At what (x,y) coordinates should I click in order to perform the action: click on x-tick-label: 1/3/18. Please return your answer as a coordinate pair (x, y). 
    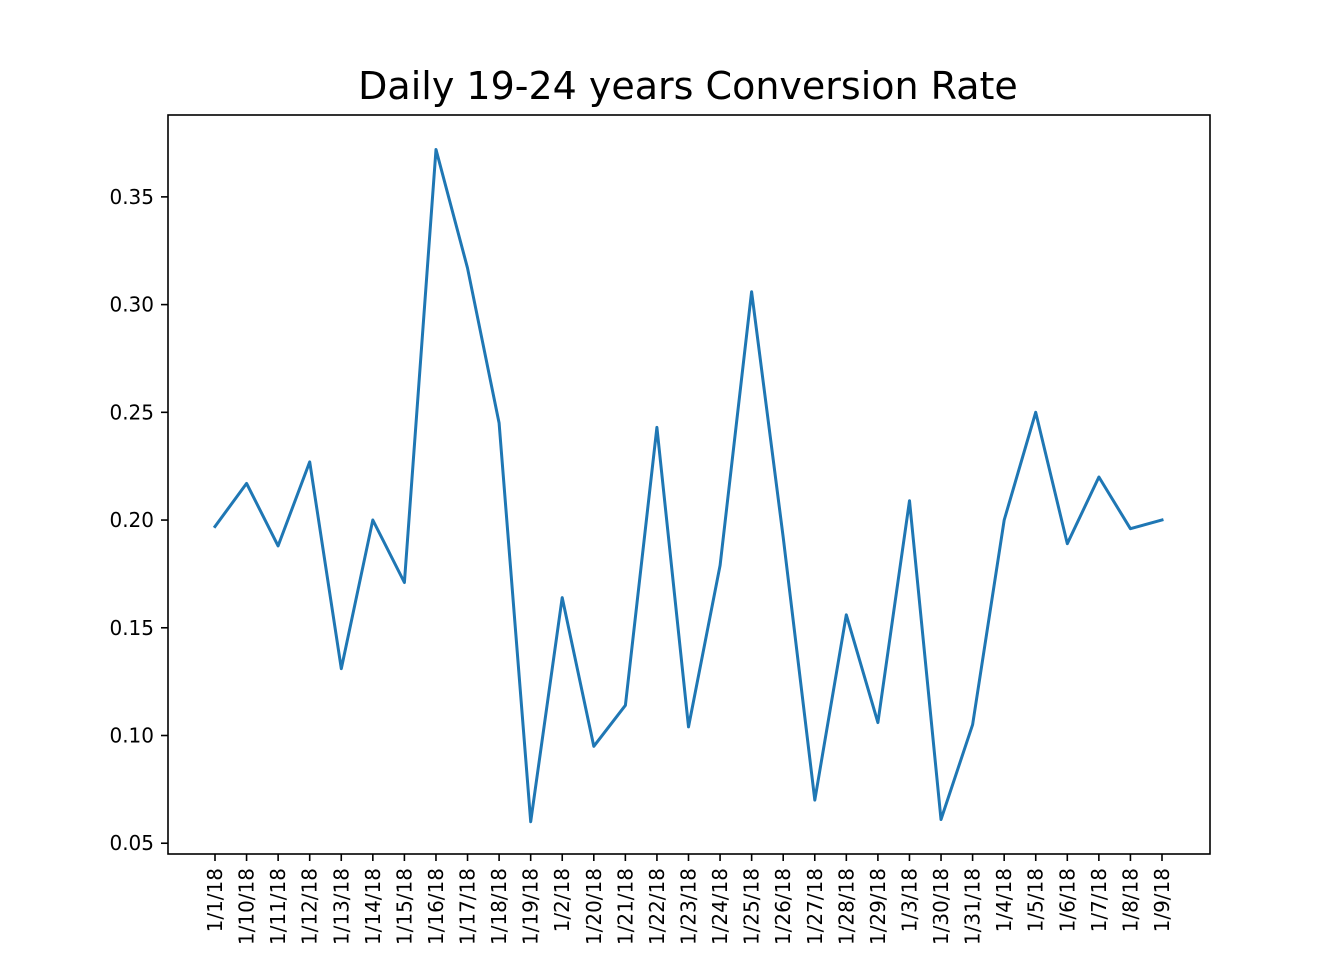
    Looking at the image, I should click on (909, 900).